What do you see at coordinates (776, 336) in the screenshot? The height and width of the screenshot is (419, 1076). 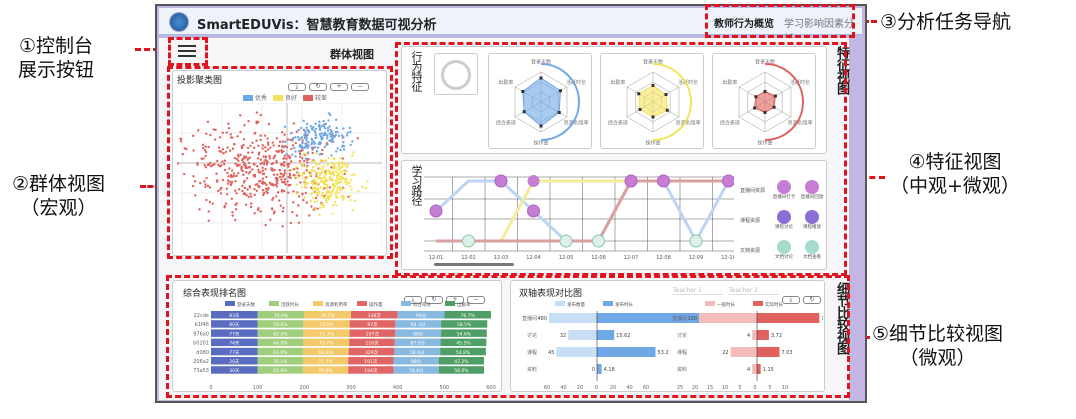 I see `value-label: 3.72` at bounding box center [776, 336].